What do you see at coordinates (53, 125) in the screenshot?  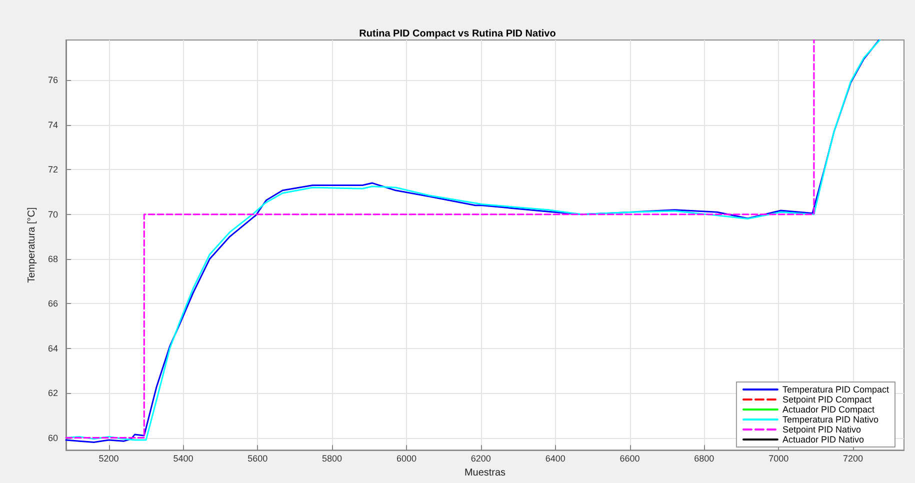 I see `y-tick-label: 74` at bounding box center [53, 125].